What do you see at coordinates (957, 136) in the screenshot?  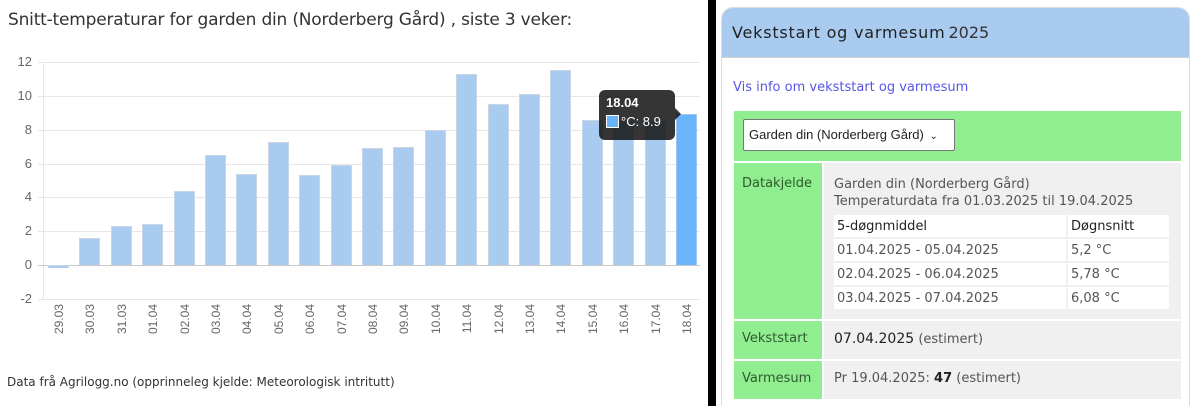 I see `farm-select-row: Garden din (Norderberg Gård) ⌄` at bounding box center [957, 136].